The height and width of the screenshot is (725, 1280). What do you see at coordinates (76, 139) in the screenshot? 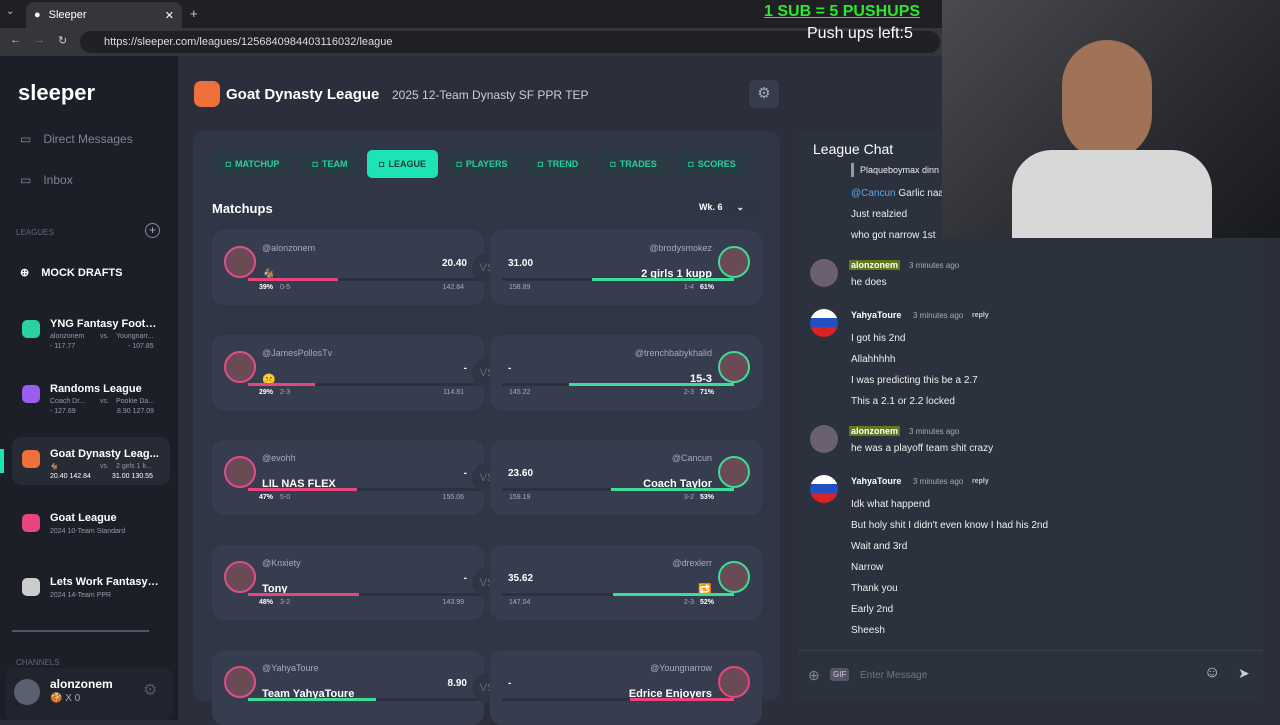
I see `direct-messages-link: ▭ Direct Messages` at bounding box center [76, 139].